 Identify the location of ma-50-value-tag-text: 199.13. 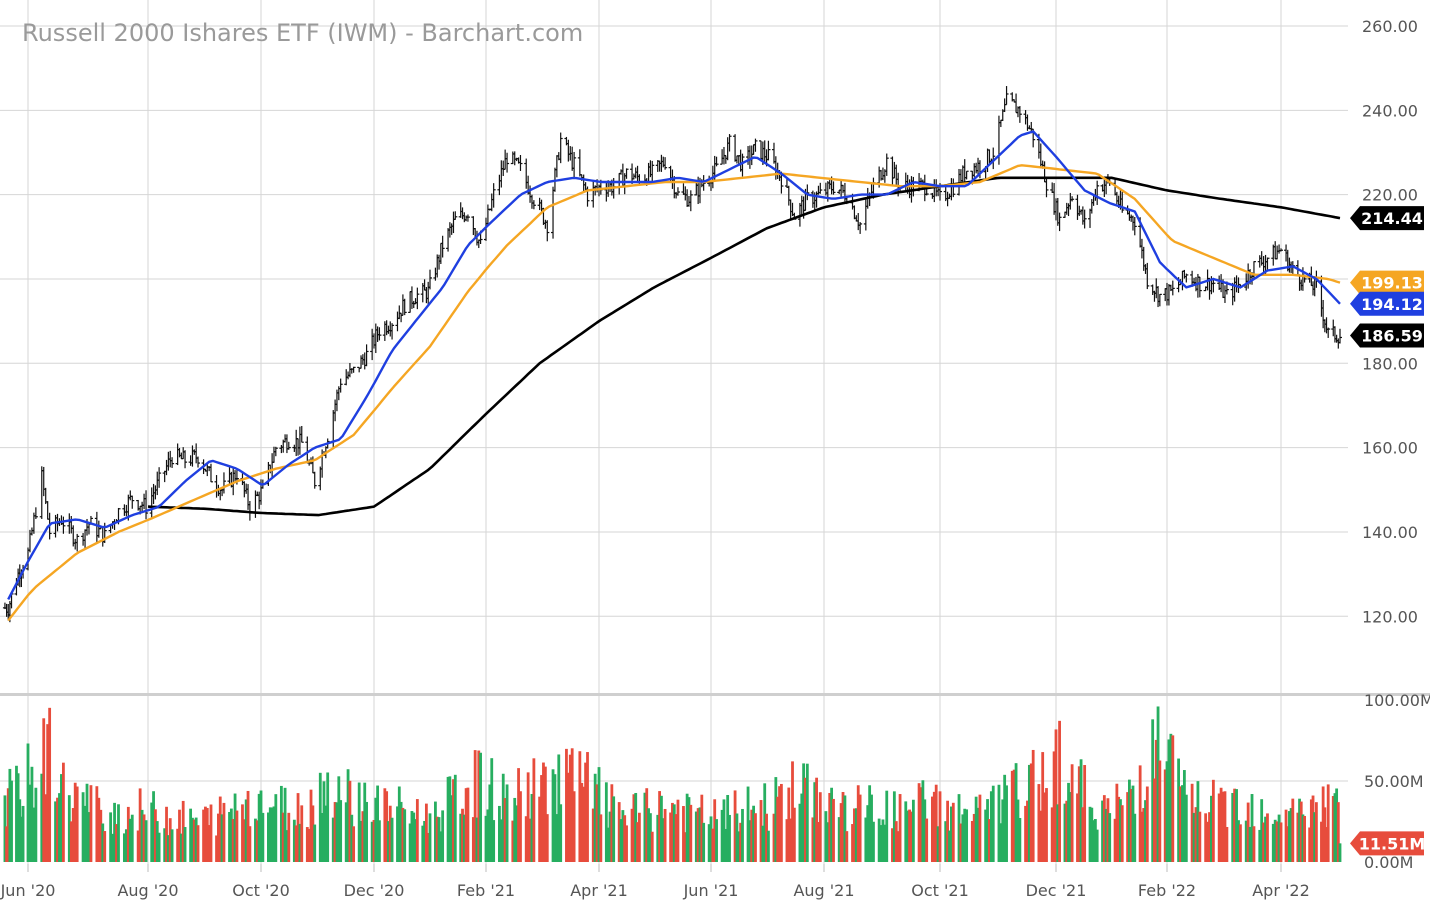
(1392, 283).